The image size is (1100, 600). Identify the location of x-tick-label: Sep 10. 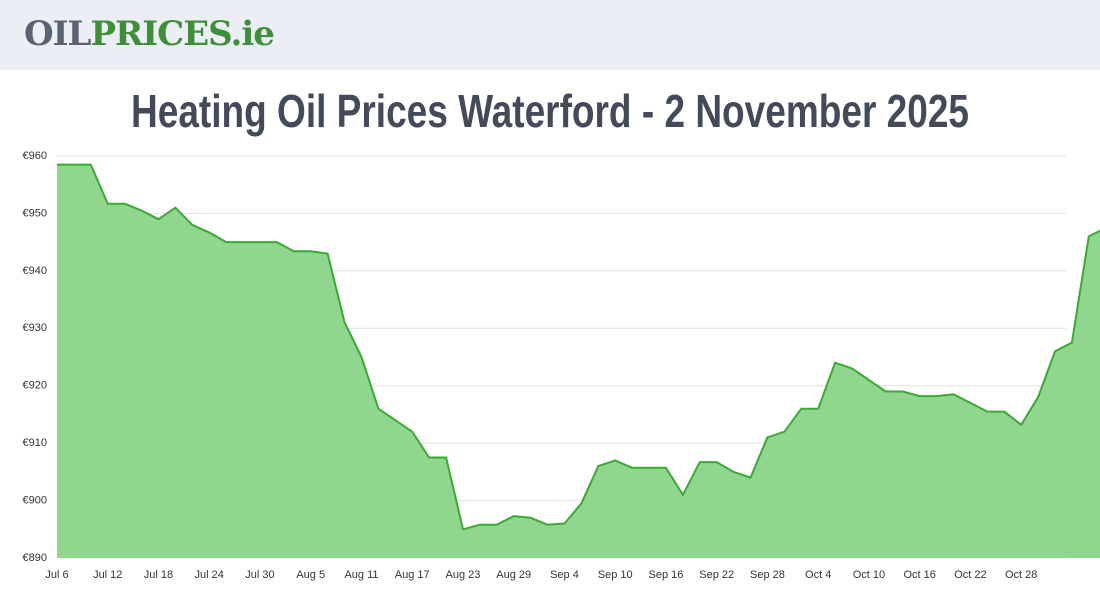
(615, 575).